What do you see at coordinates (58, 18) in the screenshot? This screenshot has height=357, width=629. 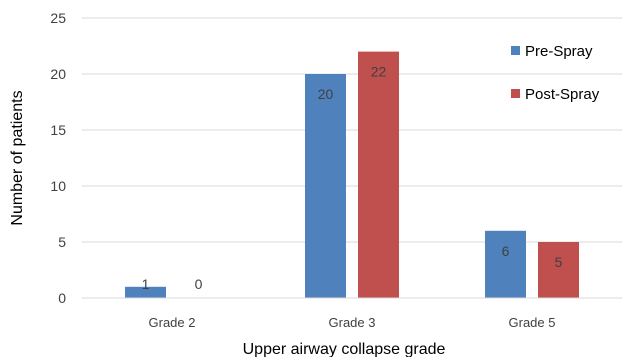 I see `y-tick-25: 25` at bounding box center [58, 18].